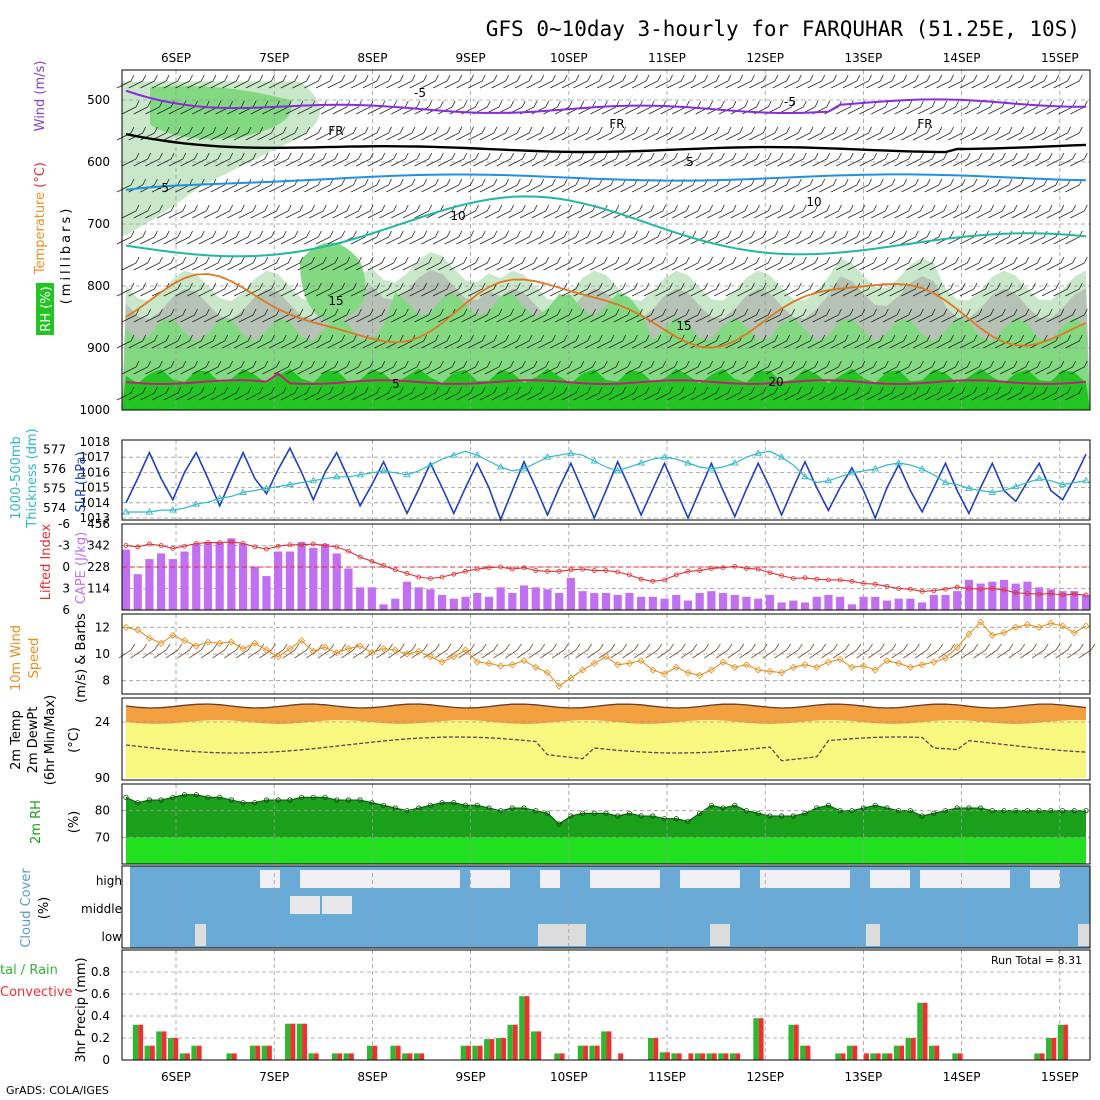 Image resolution: width=1100 pixels, height=1100 pixels. What do you see at coordinates (606, 226) in the screenshot?
I see `isotherm-10-teal` at bounding box center [606, 226].